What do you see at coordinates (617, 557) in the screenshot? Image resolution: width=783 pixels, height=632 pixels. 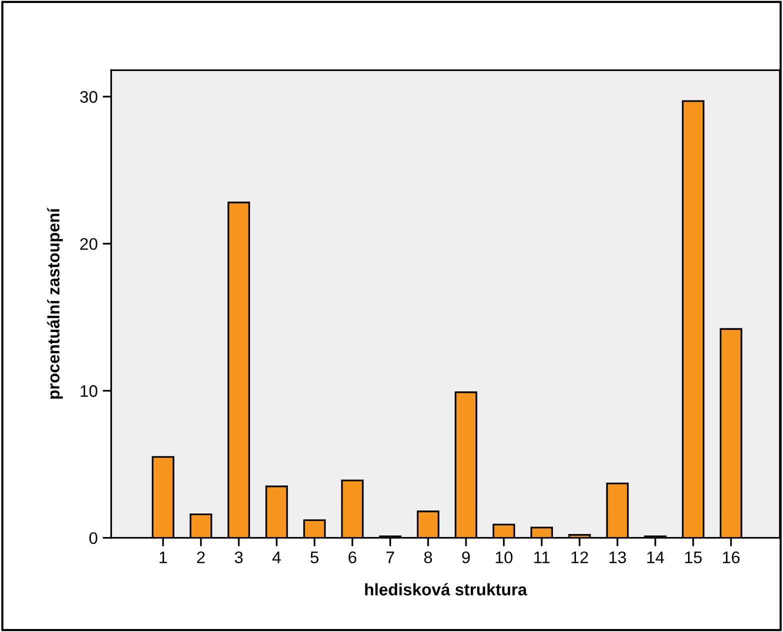 I see `x-tick-label: 13` at bounding box center [617, 557].